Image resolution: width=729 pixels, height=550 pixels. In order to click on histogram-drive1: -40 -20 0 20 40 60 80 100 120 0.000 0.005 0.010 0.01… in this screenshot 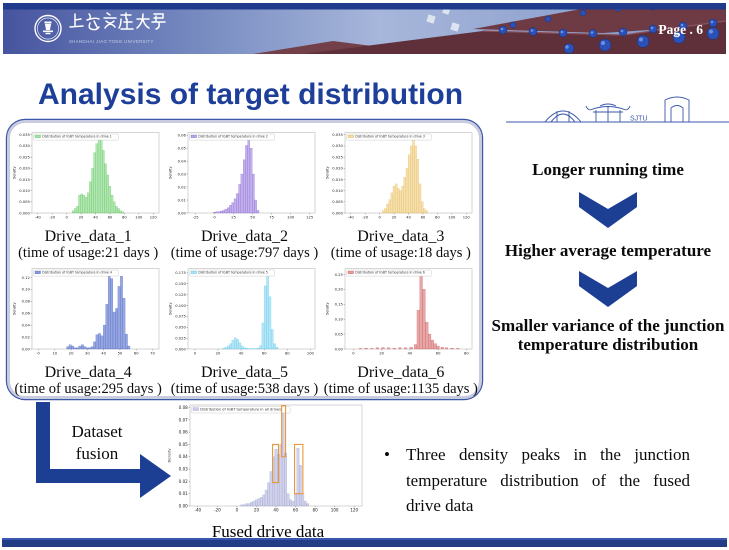, I will do `click(88, 177)`.